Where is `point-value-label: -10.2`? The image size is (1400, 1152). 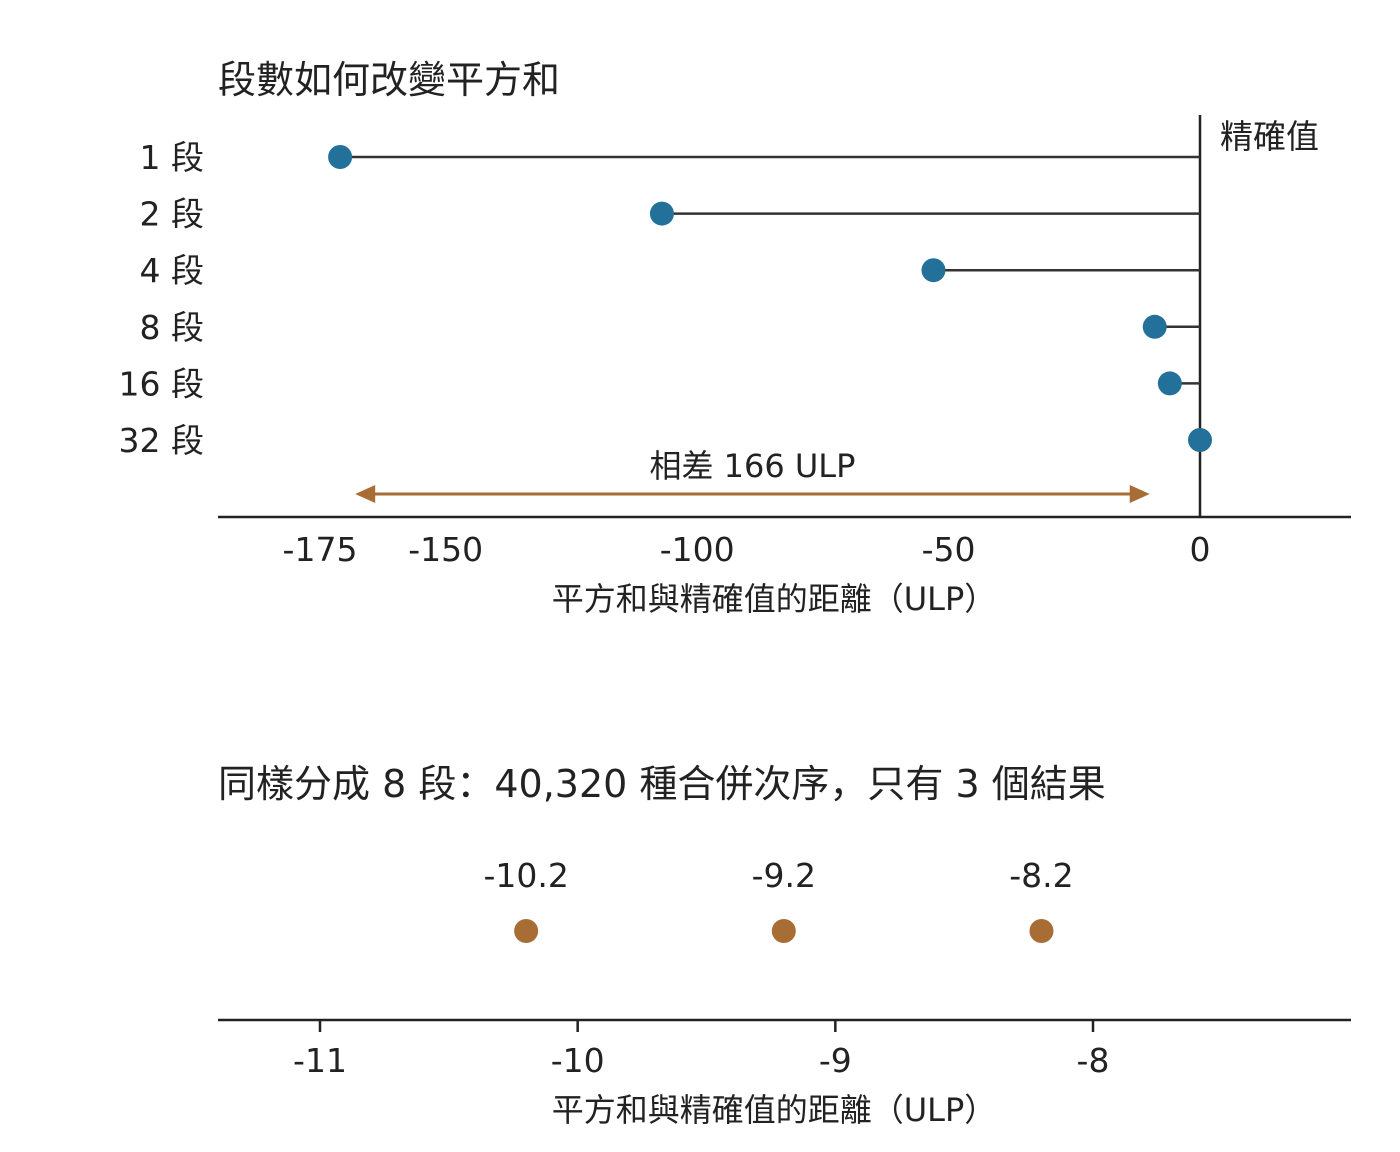 point-value-label: -10.2 is located at coordinates (525, 875).